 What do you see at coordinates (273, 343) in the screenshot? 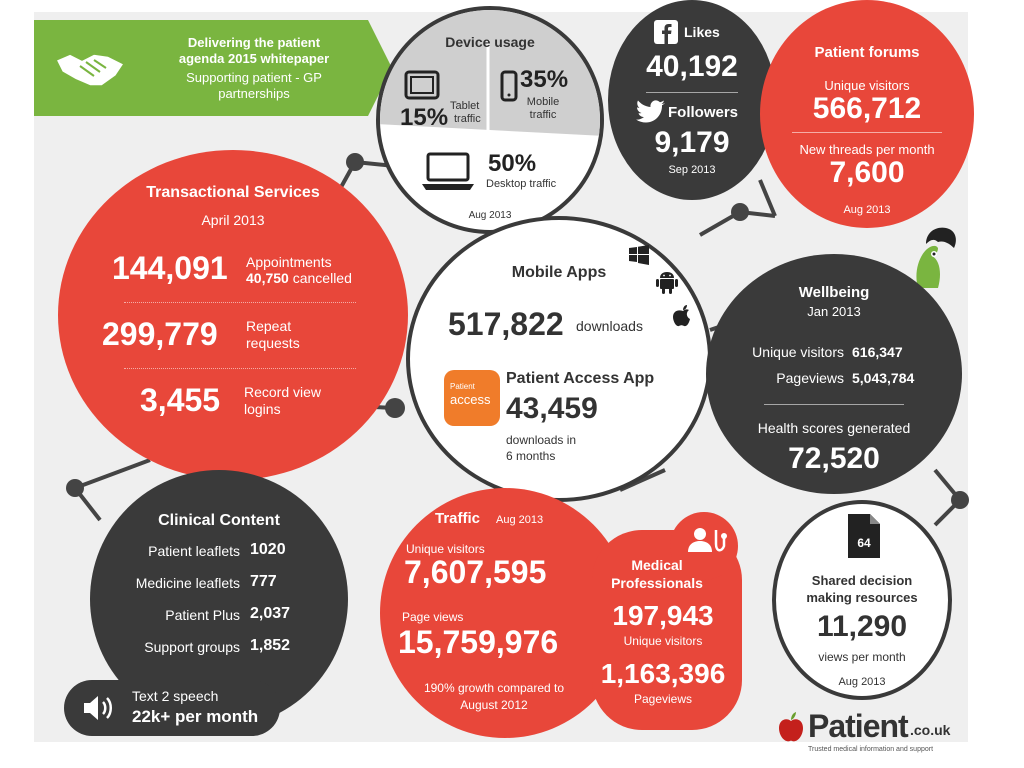
I see `repeat-label-line2: requests` at bounding box center [273, 343].